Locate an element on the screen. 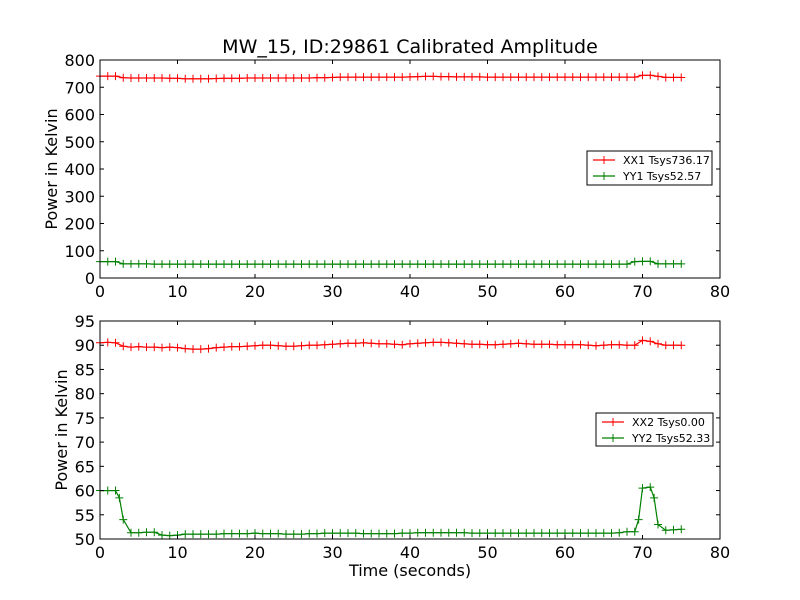 The width and height of the screenshot is (800, 600). x-tick-label: 10 is located at coordinates (177, 291).